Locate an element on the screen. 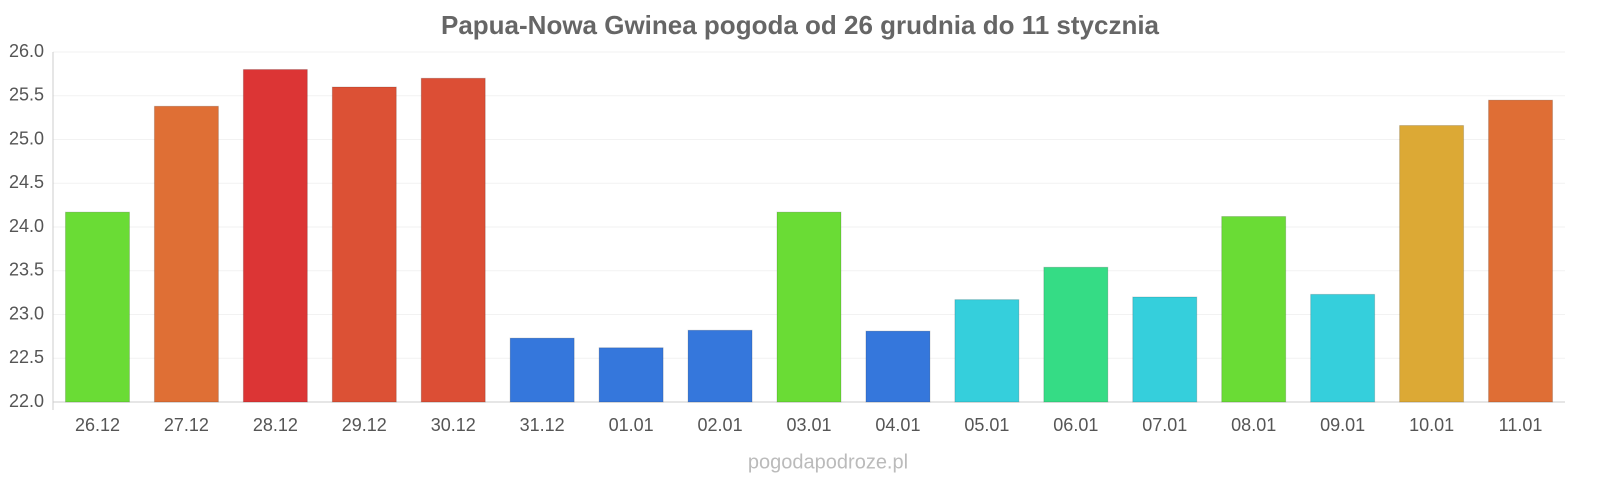 The width and height of the screenshot is (1600, 480). x-tick-label: 08.01 is located at coordinates (1253, 425).